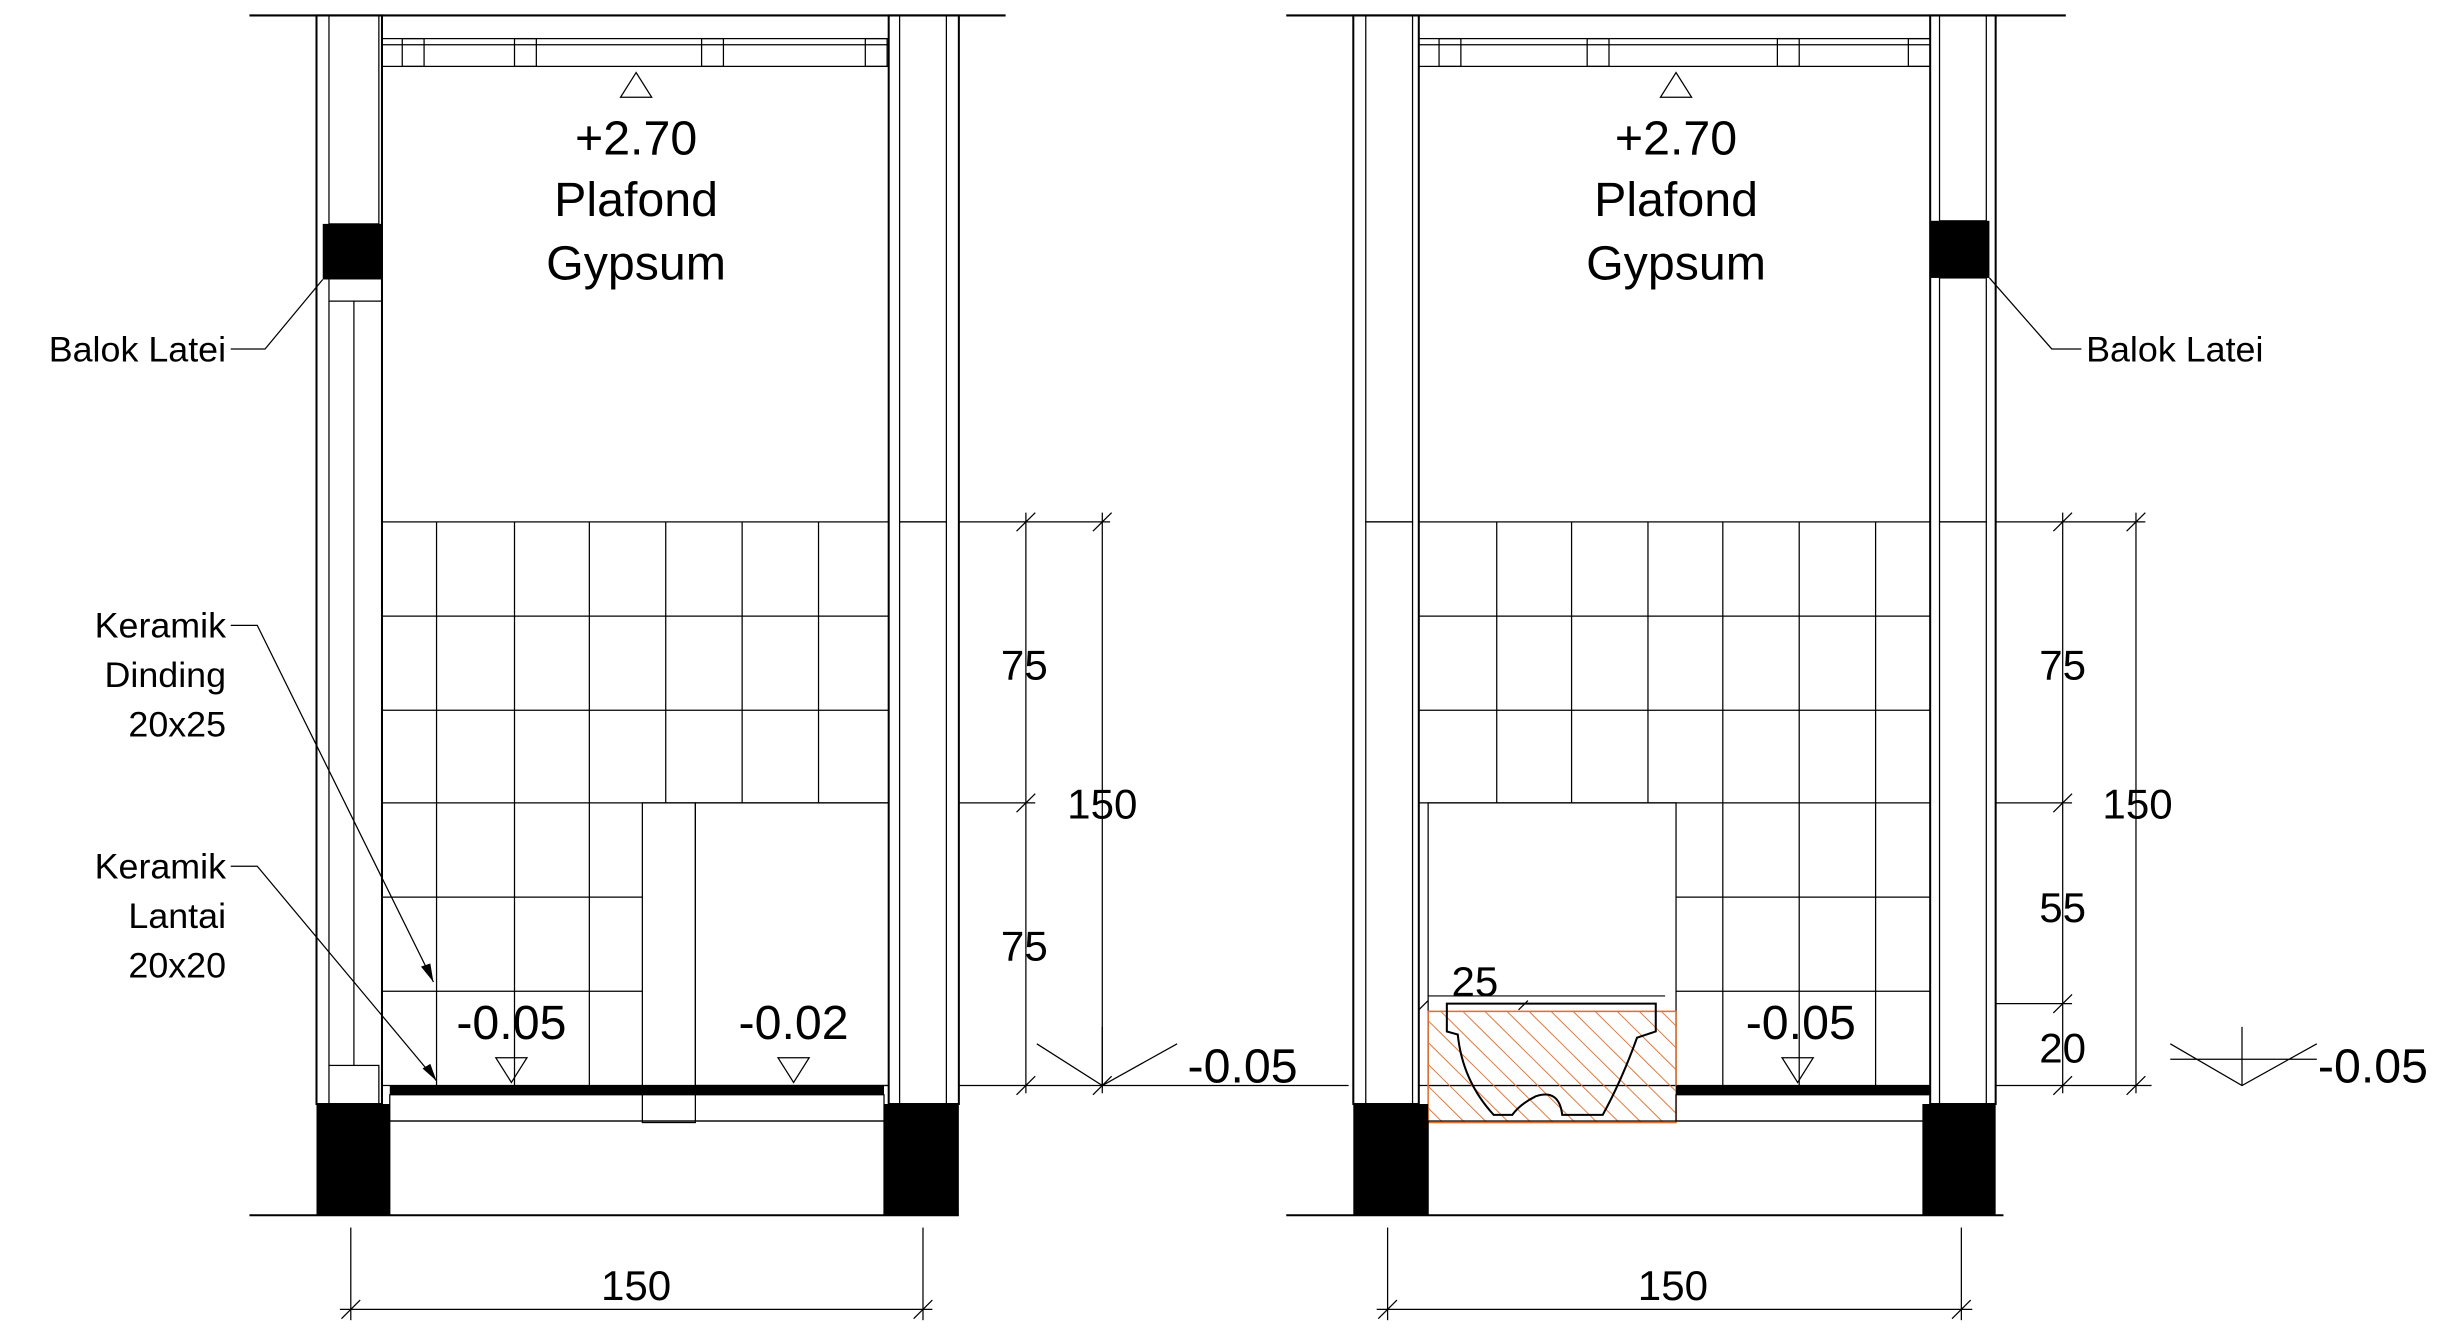  What do you see at coordinates (177, 916) in the screenshot?
I see `floor-tile-label: Lantai` at bounding box center [177, 916].